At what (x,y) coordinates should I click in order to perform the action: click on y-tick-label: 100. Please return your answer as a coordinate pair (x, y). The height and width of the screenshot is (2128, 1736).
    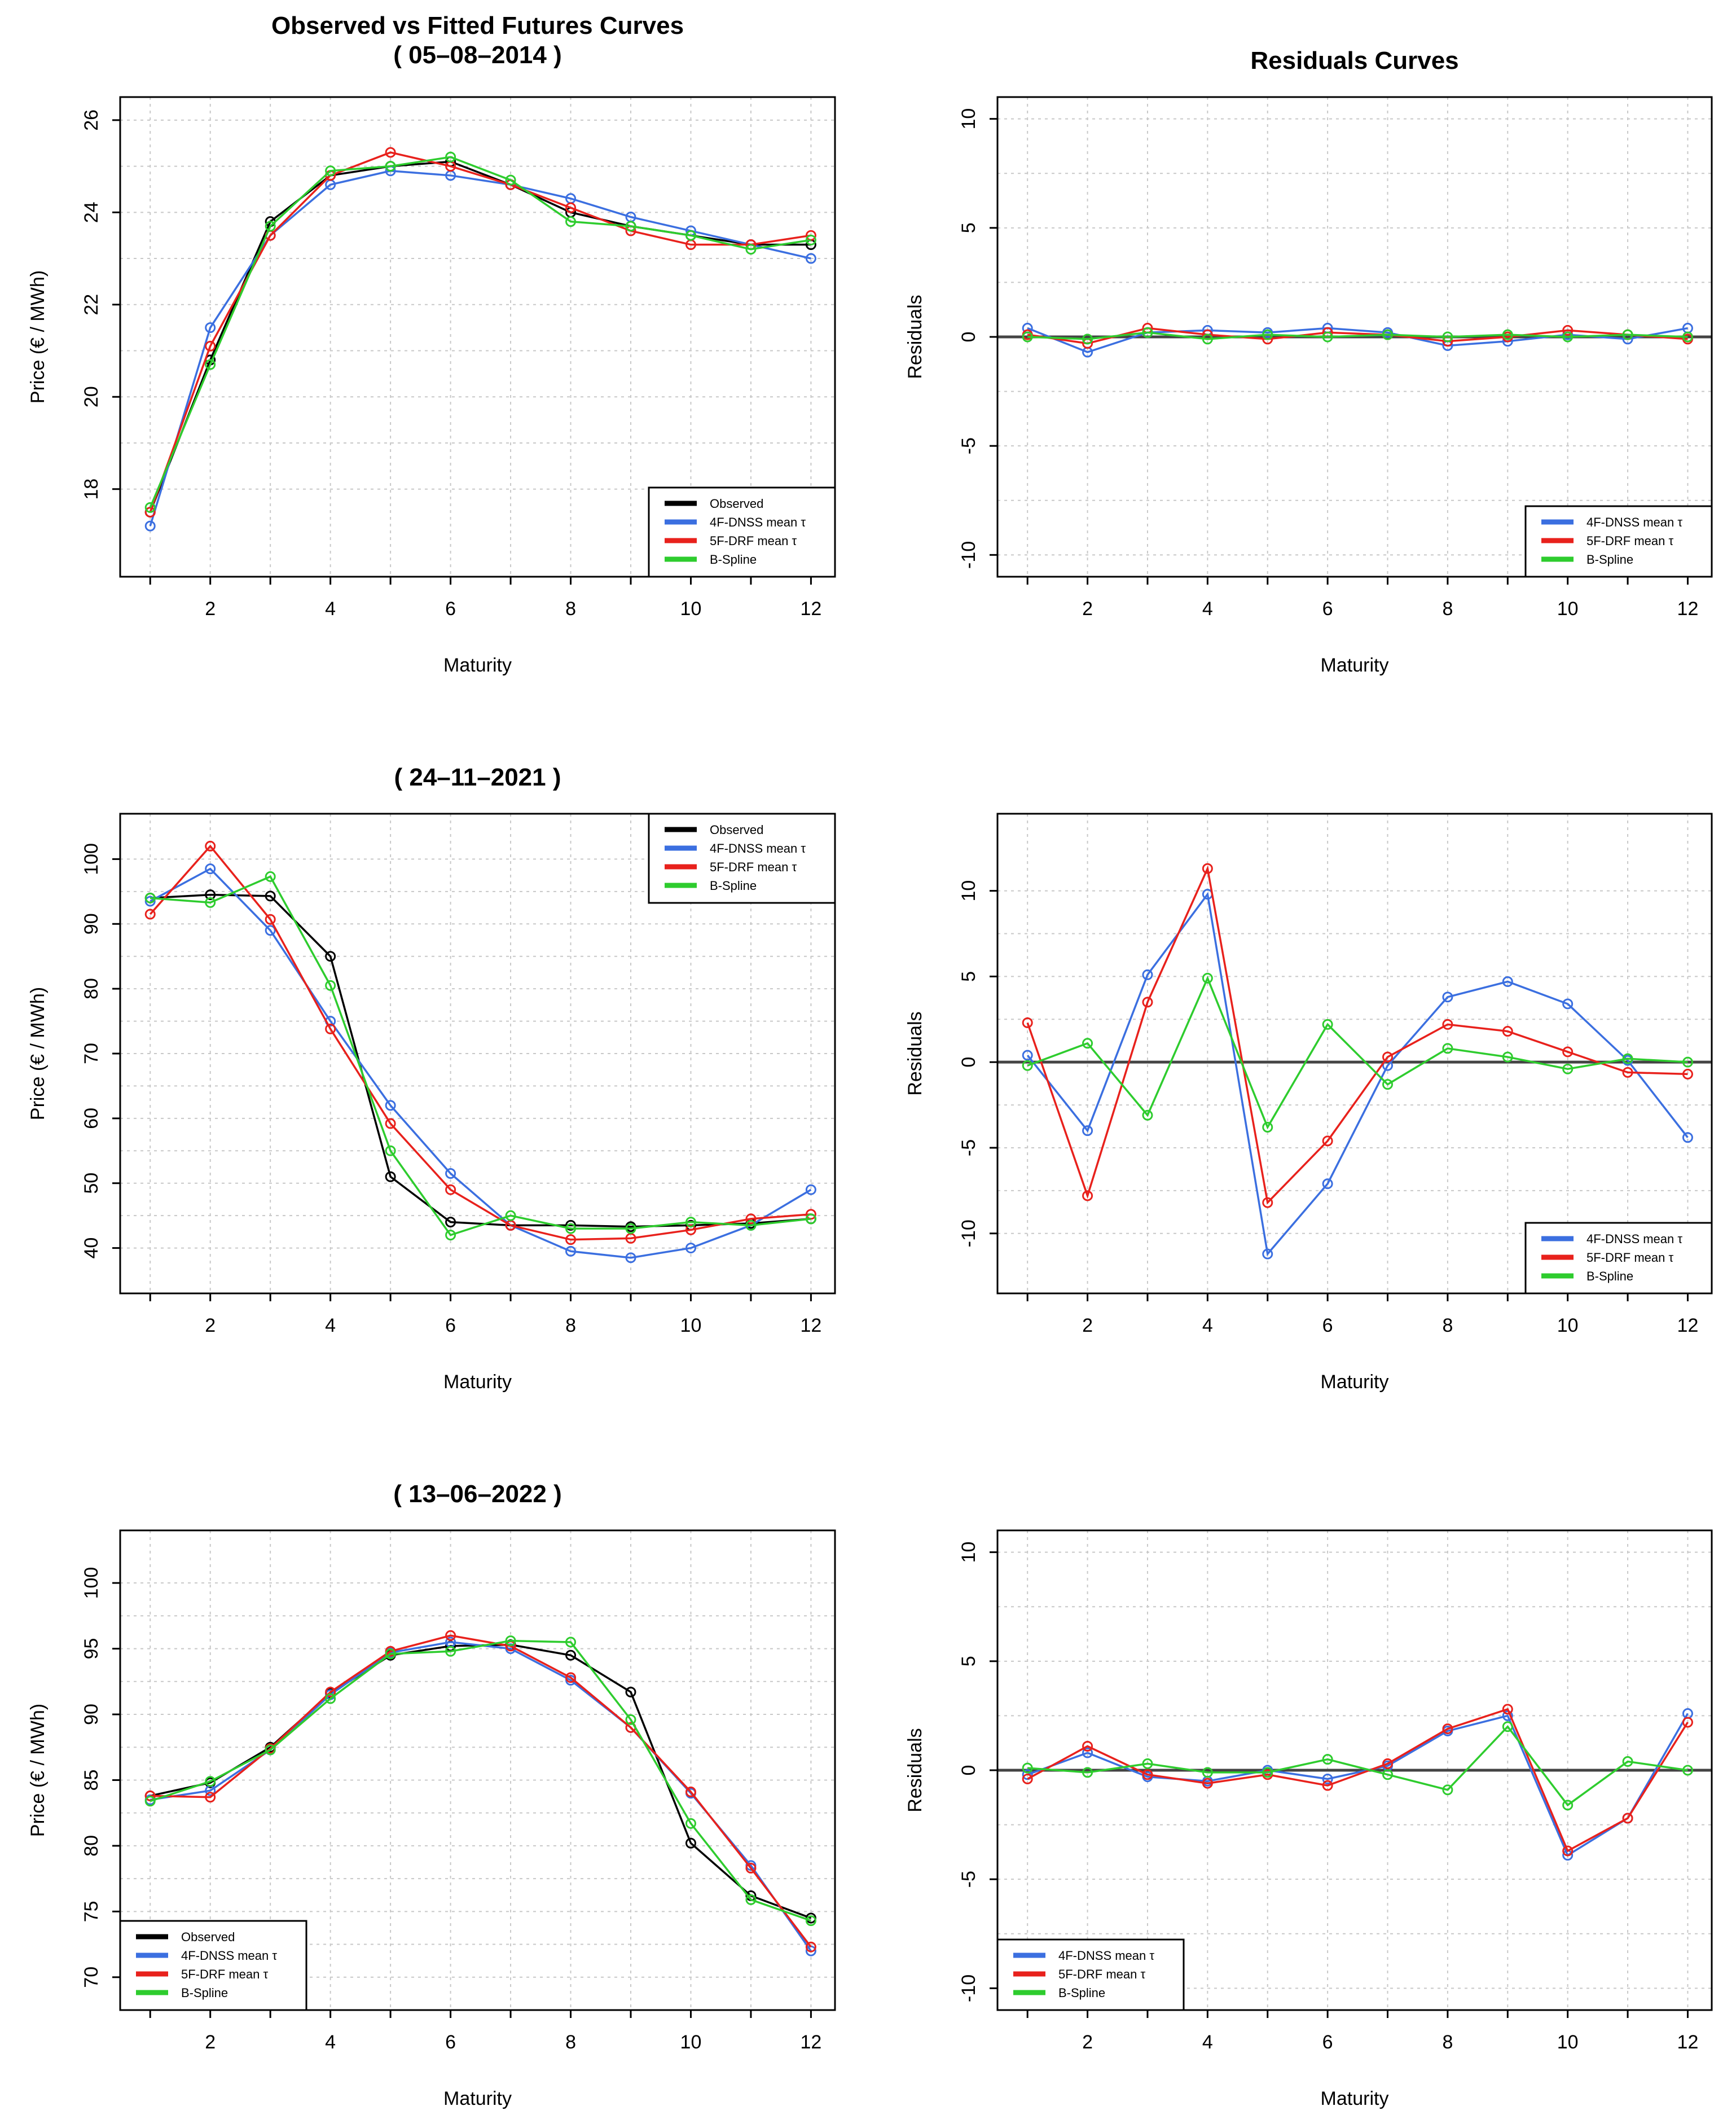
    Looking at the image, I should click on (92, 859).